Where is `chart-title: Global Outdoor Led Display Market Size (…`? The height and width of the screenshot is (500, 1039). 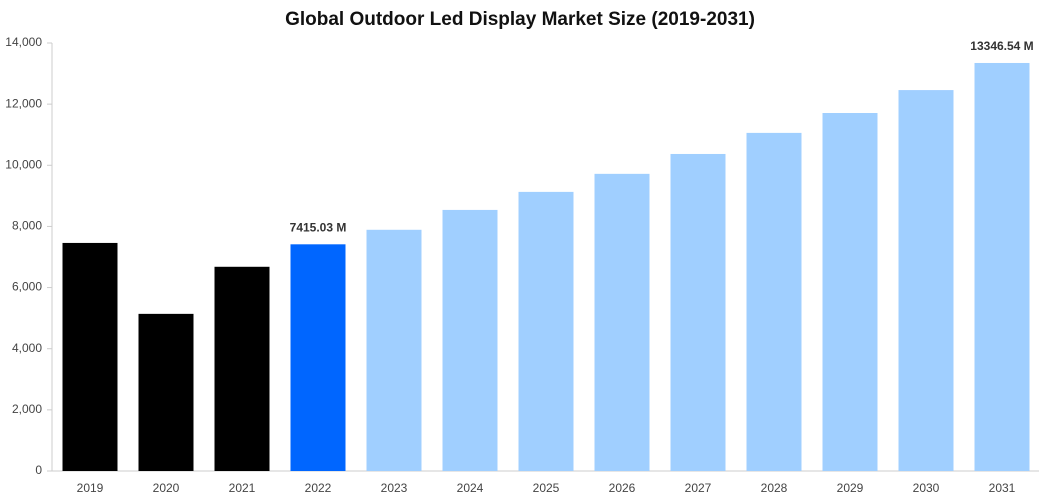
chart-title: Global Outdoor Led Display Market Size (… is located at coordinates (520, 19).